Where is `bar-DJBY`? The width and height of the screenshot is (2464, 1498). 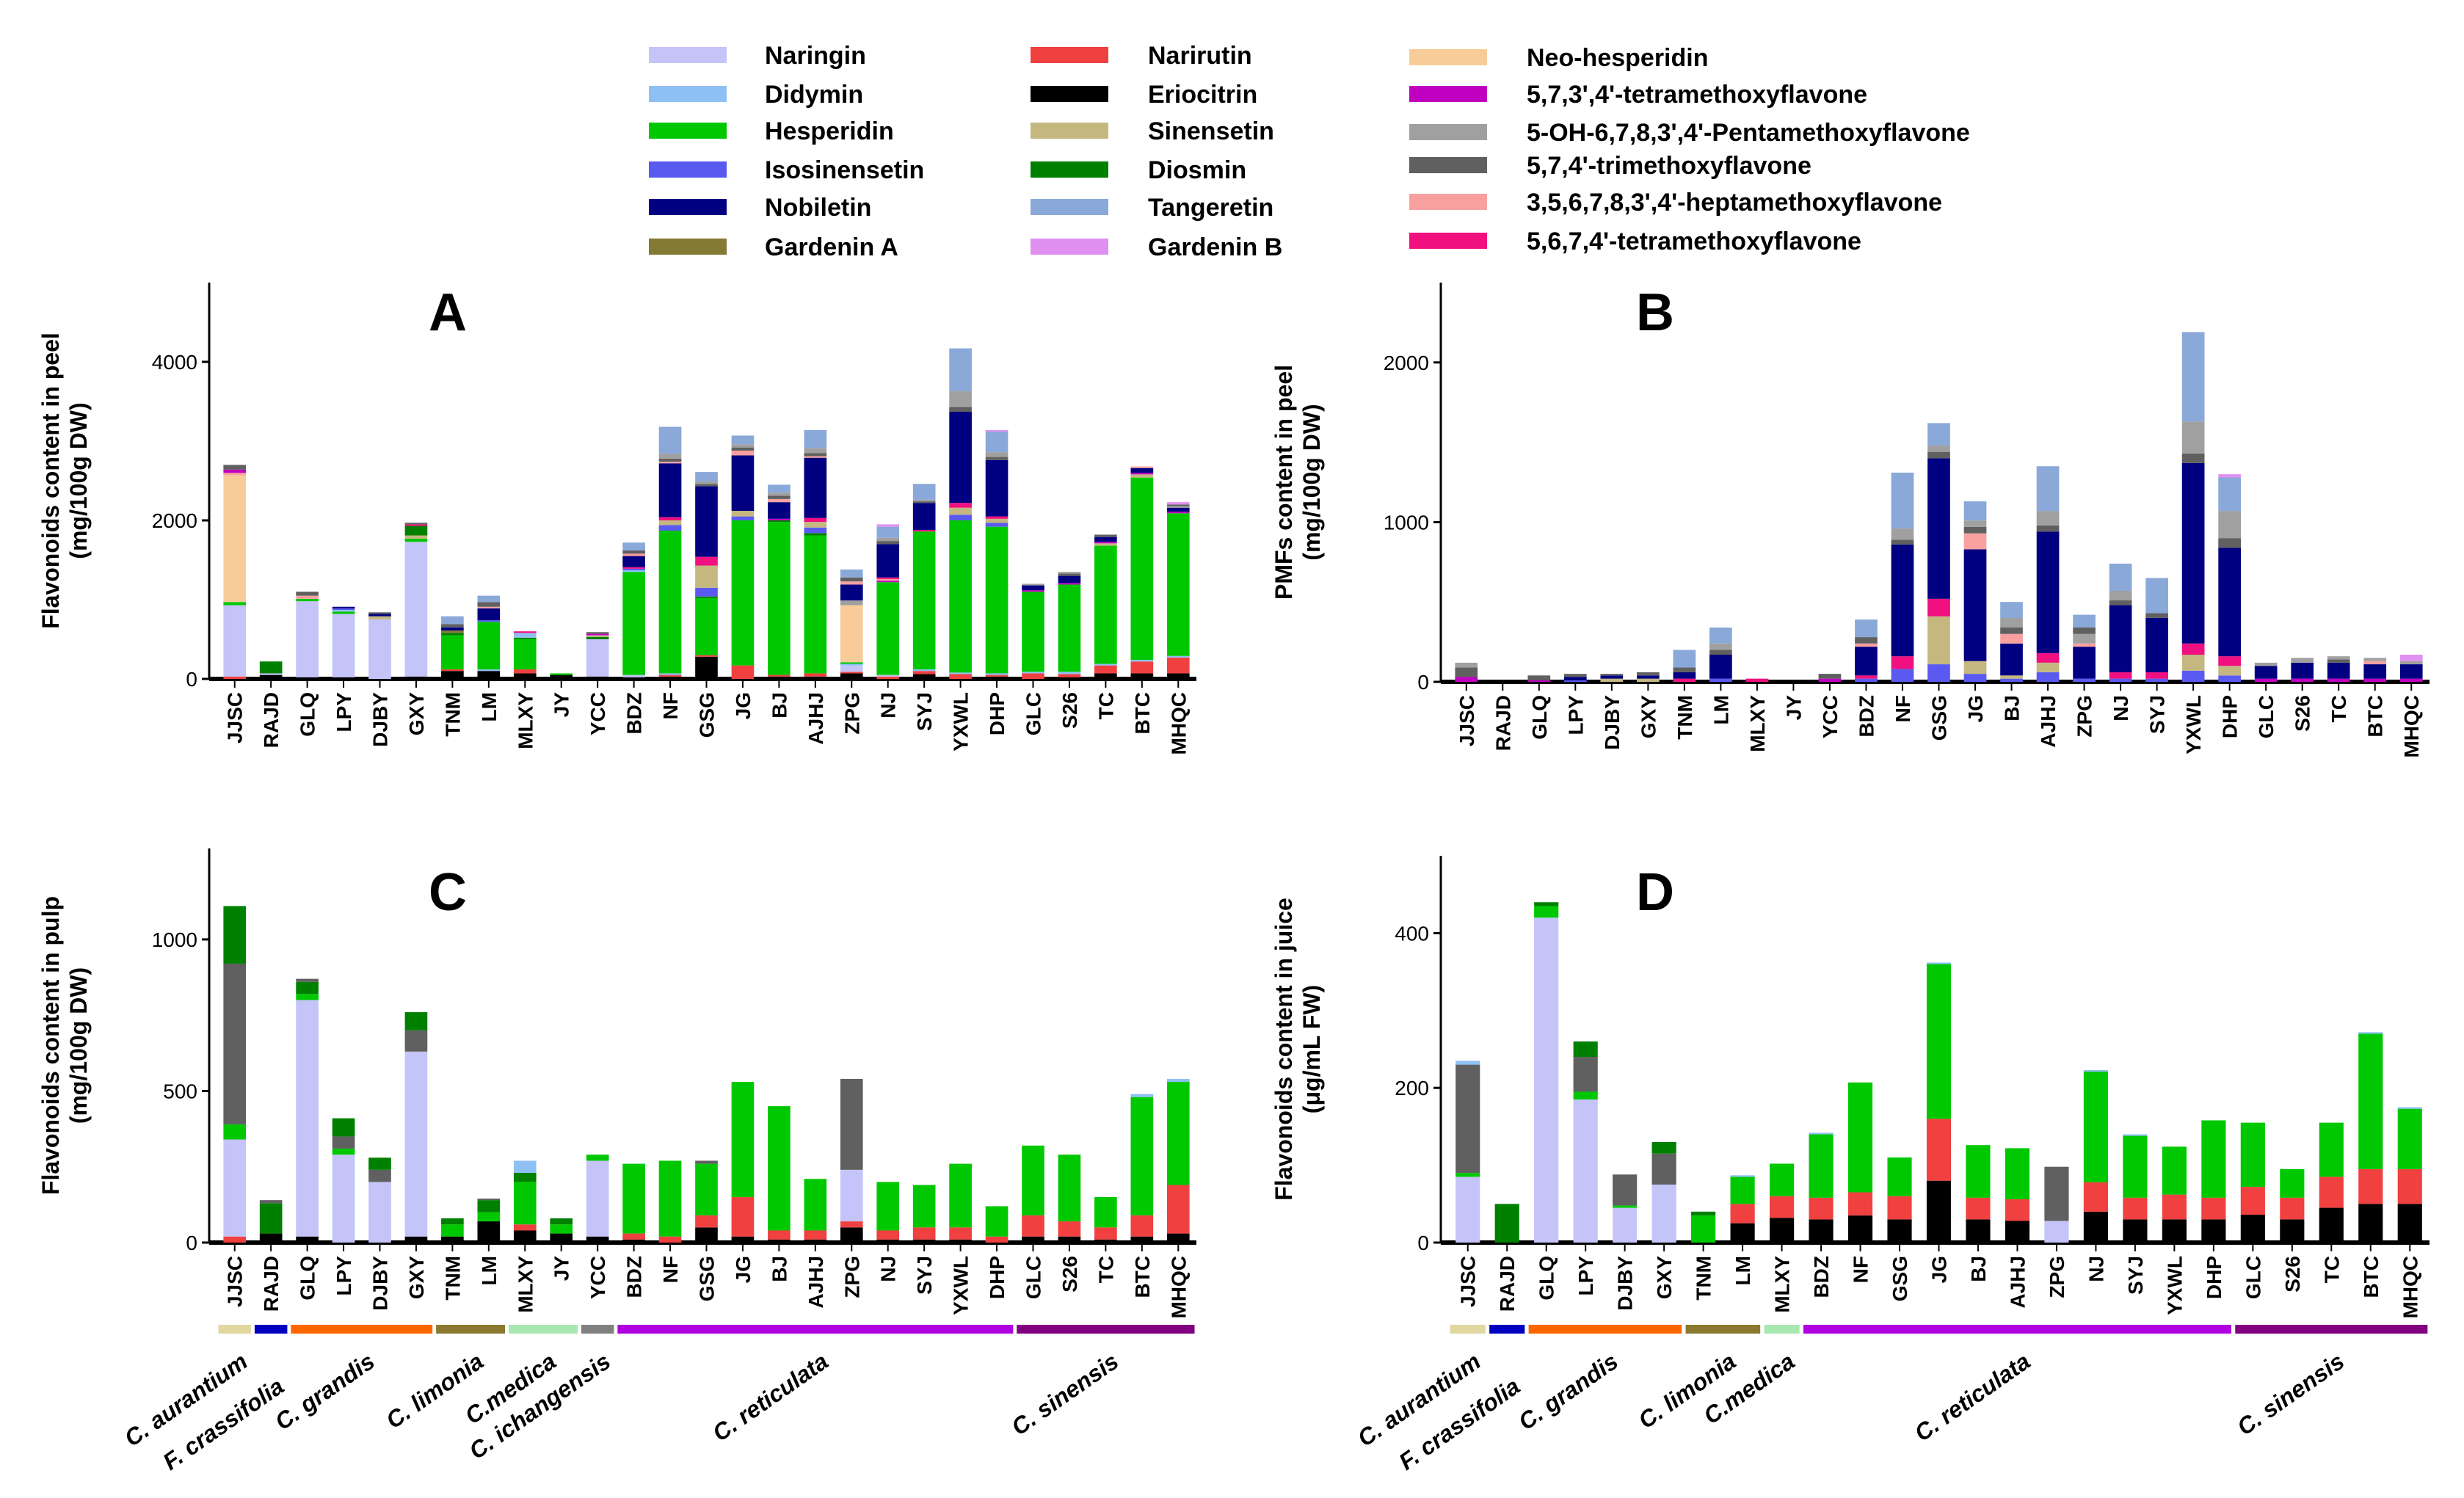
bar-DJBY is located at coordinates (379, 1200).